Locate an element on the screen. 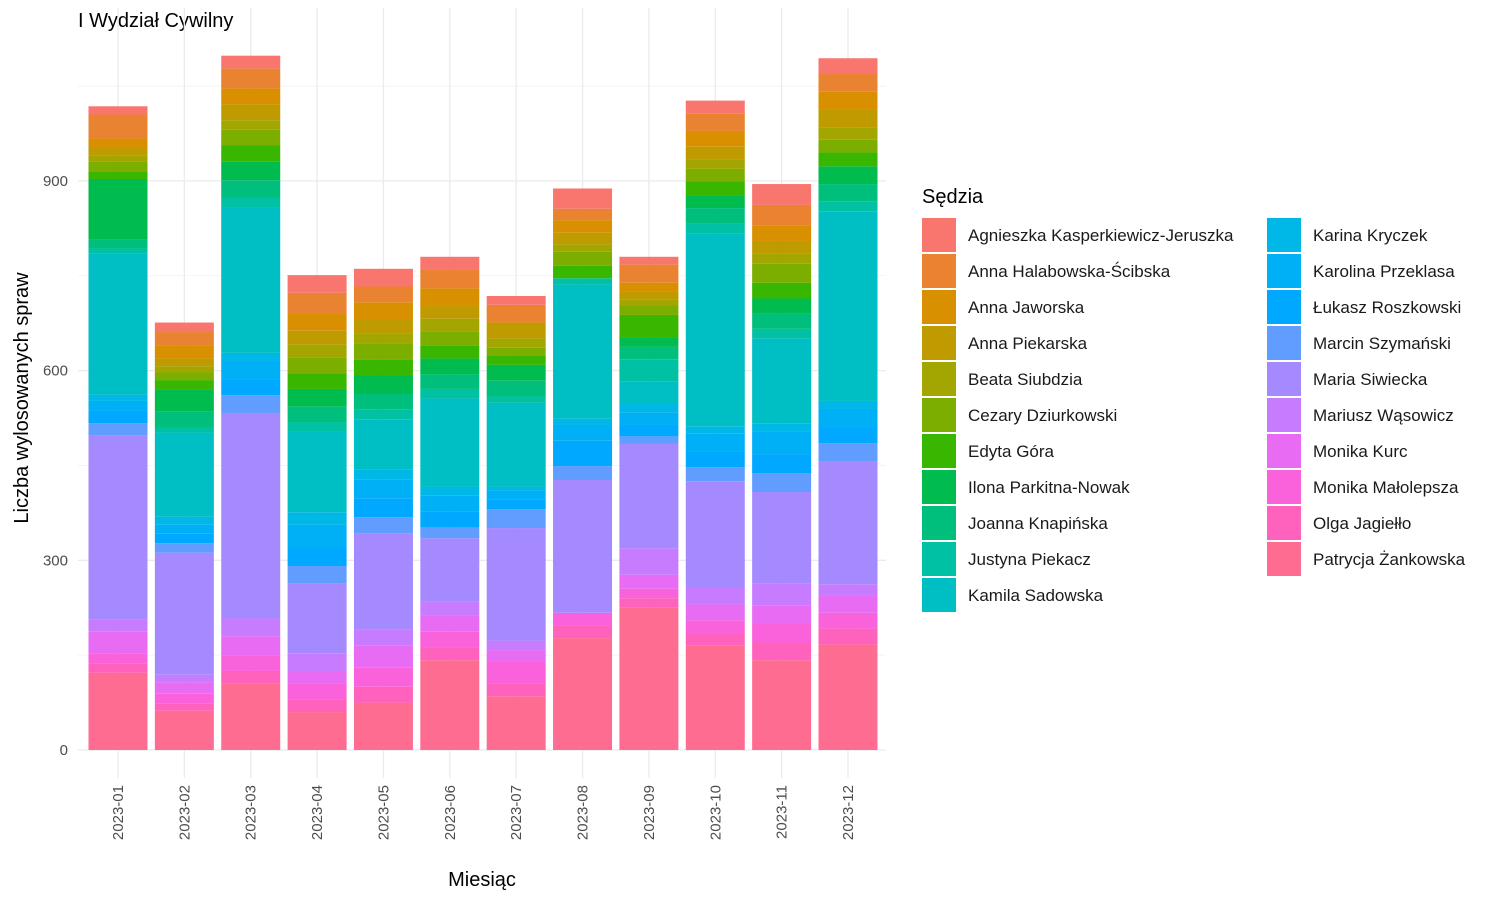 The image size is (1500, 900). x-tick-label: 2023-01 is located at coordinates (118, 812).